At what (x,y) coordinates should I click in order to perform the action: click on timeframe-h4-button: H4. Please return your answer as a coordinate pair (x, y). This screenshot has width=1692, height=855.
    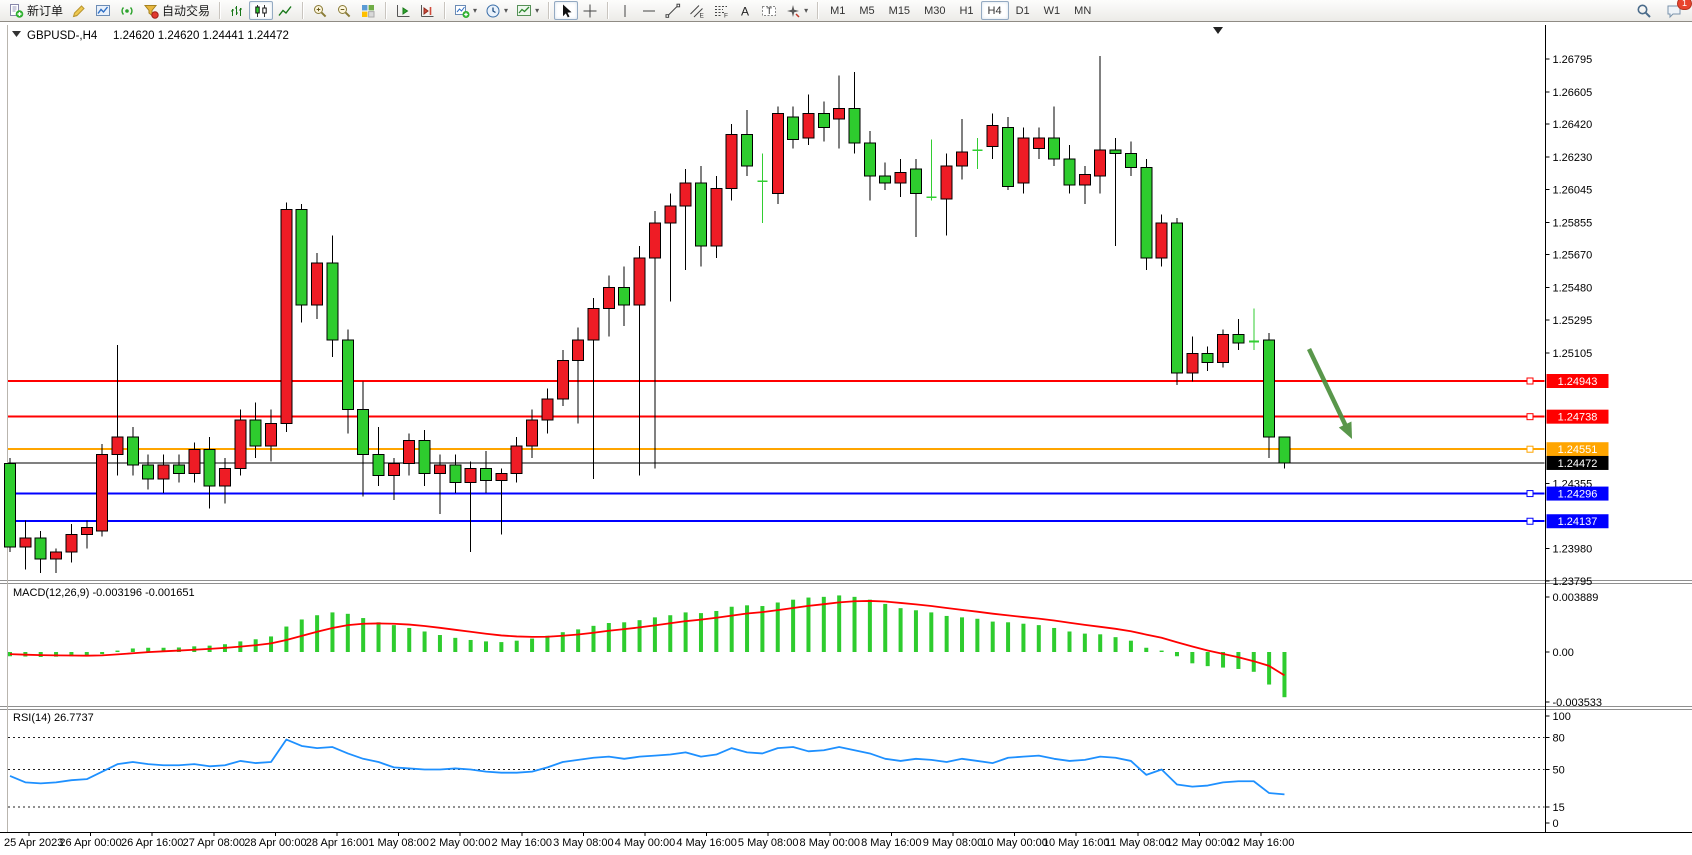
    Looking at the image, I should click on (994, 10).